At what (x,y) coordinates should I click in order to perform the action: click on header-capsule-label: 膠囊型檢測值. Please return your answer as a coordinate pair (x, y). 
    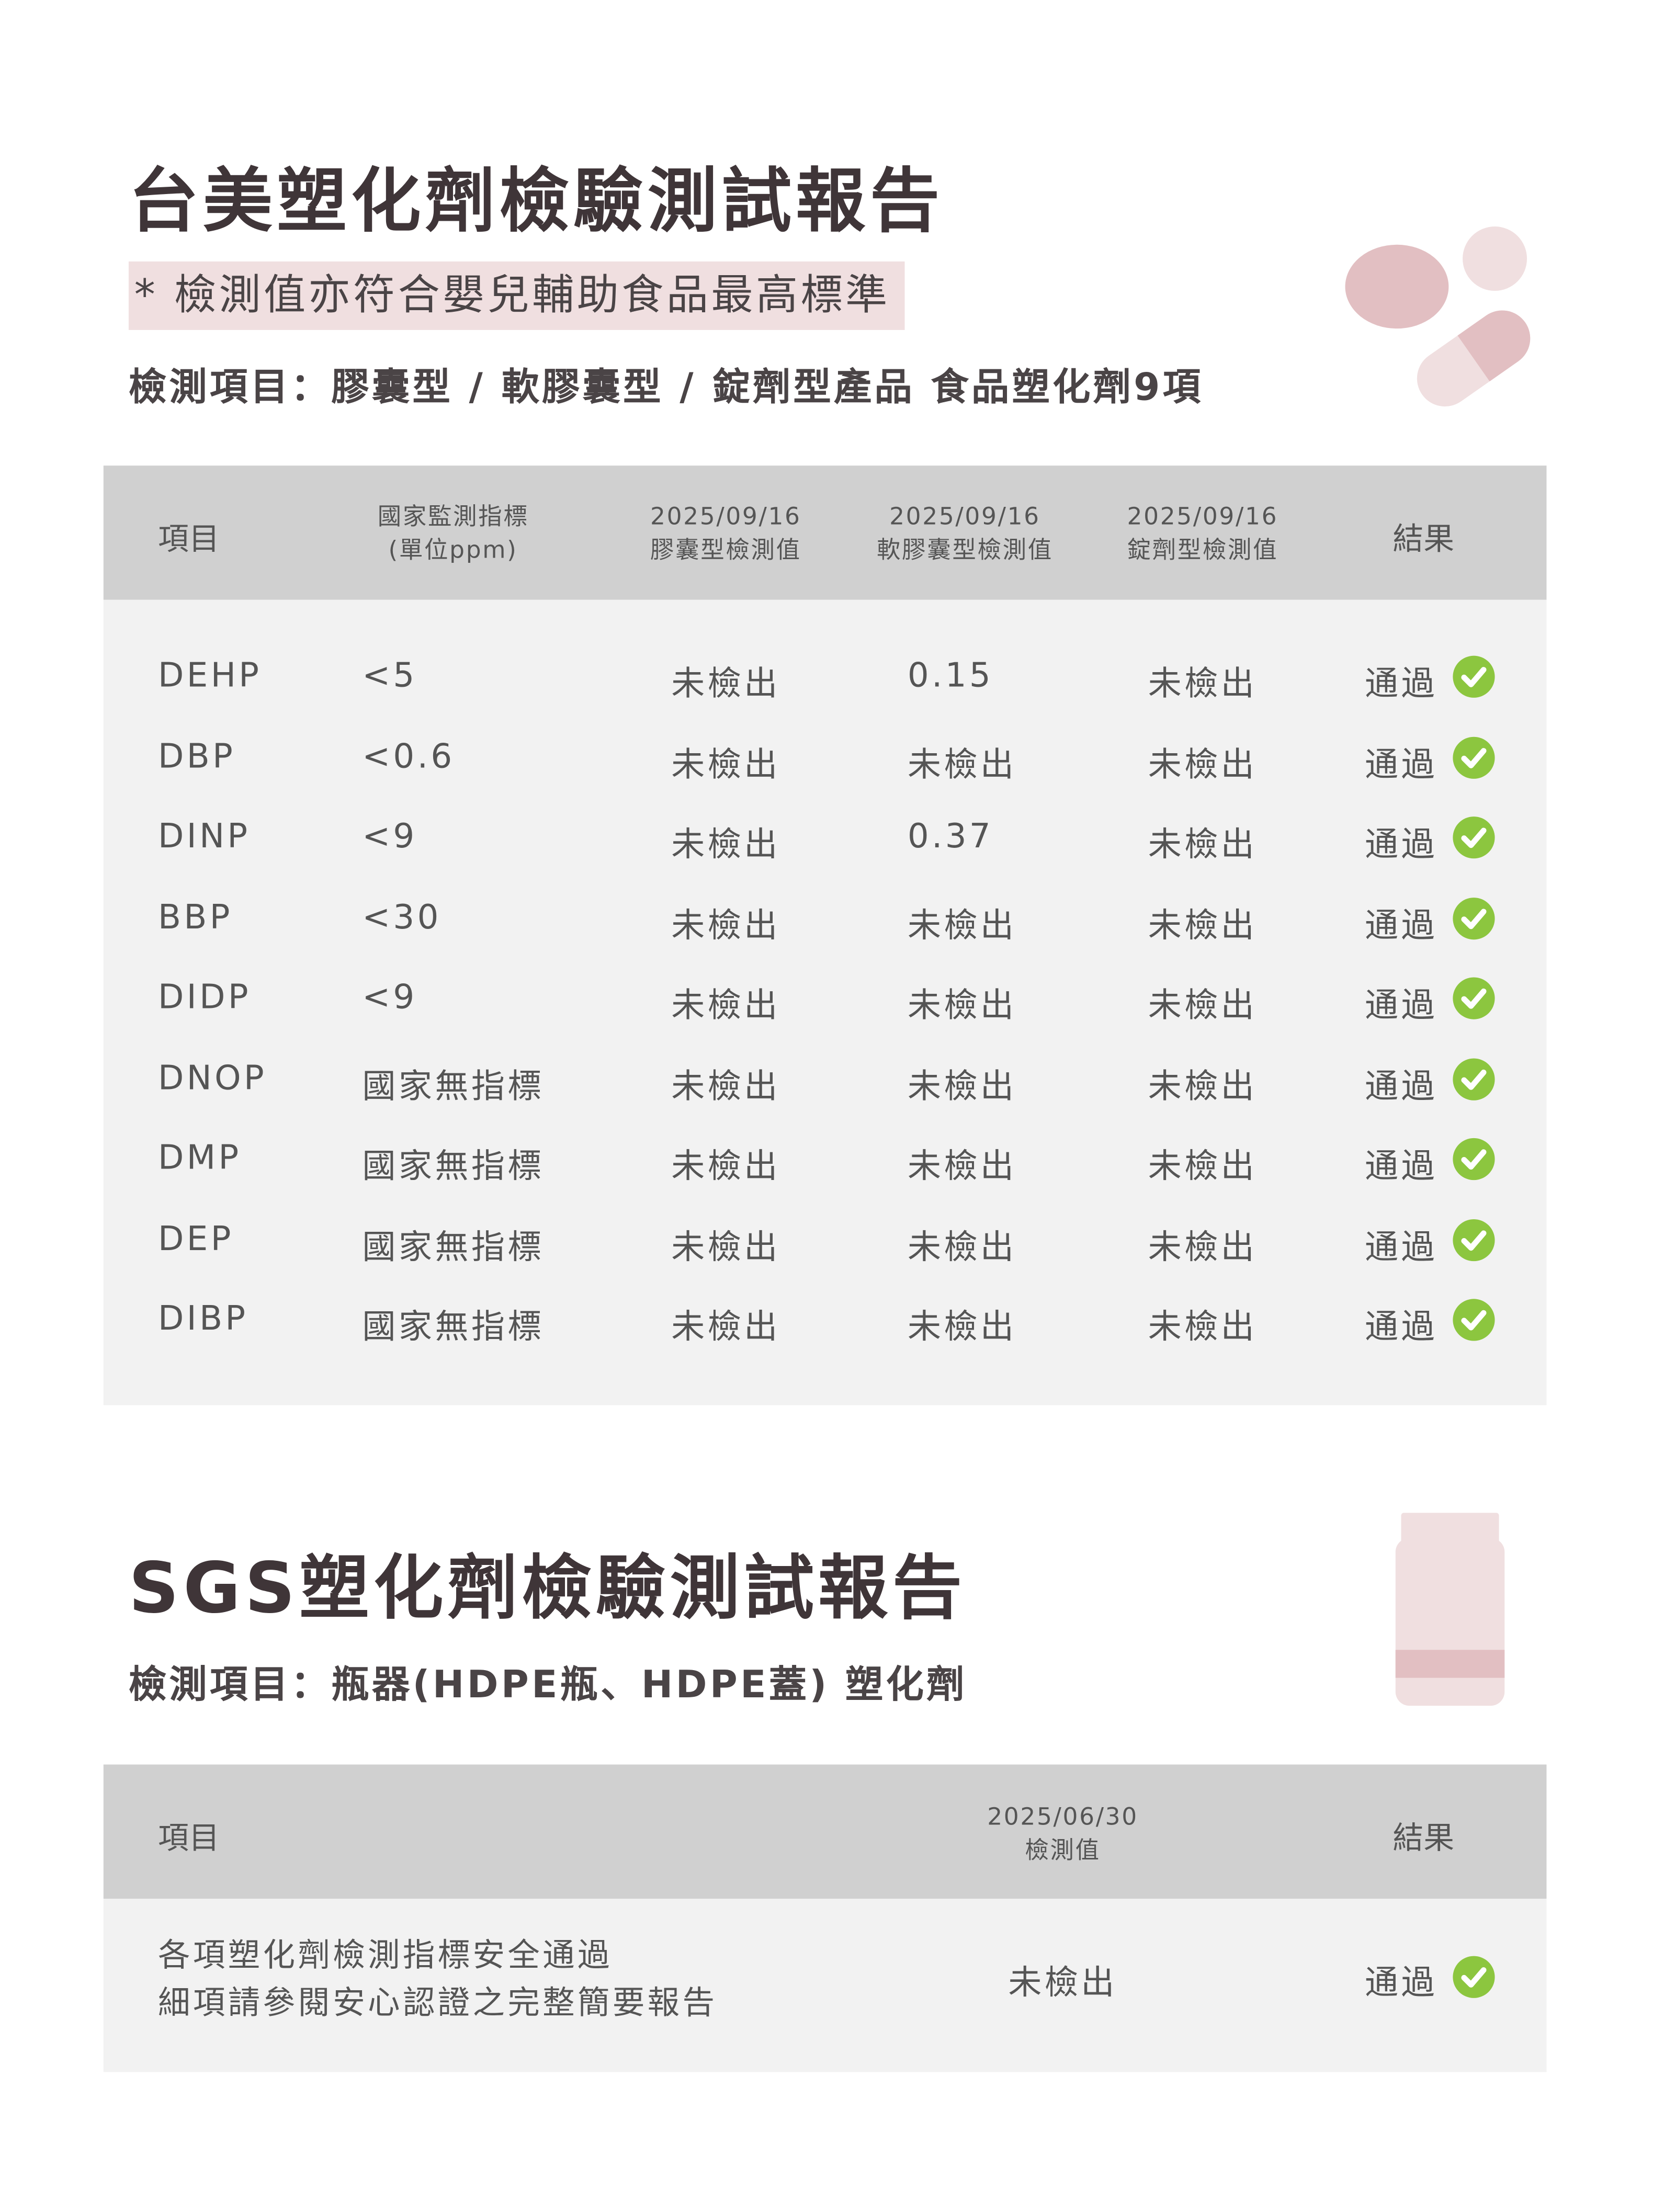
    Looking at the image, I should click on (725, 551).